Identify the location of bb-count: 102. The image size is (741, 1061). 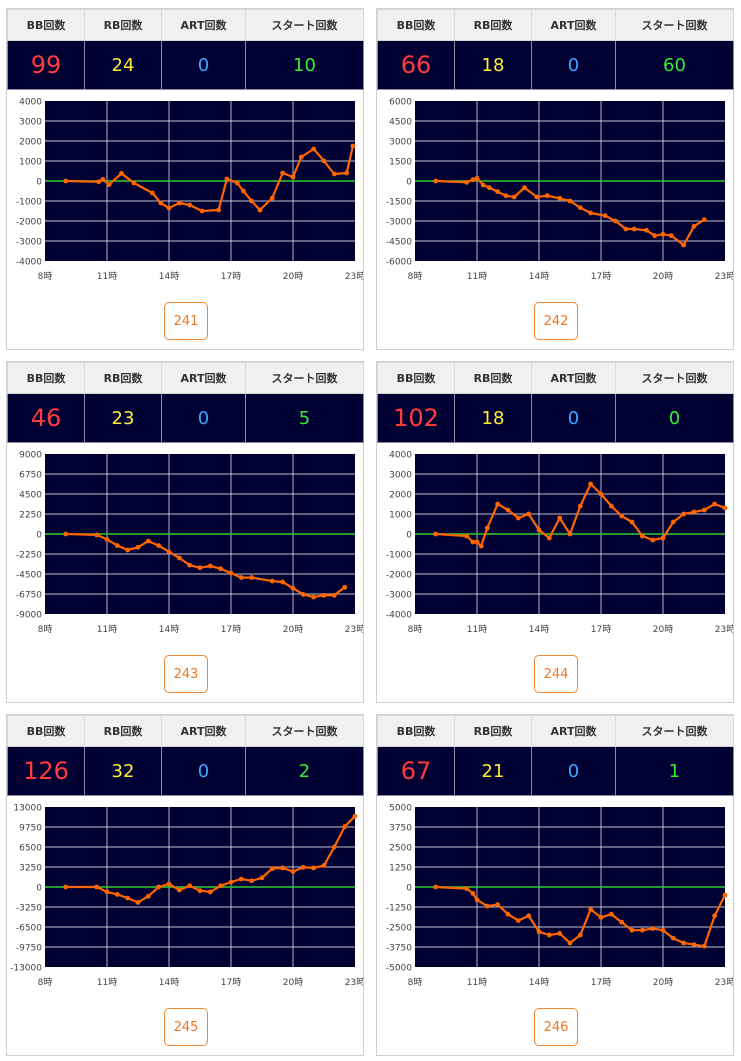
(416, 418).